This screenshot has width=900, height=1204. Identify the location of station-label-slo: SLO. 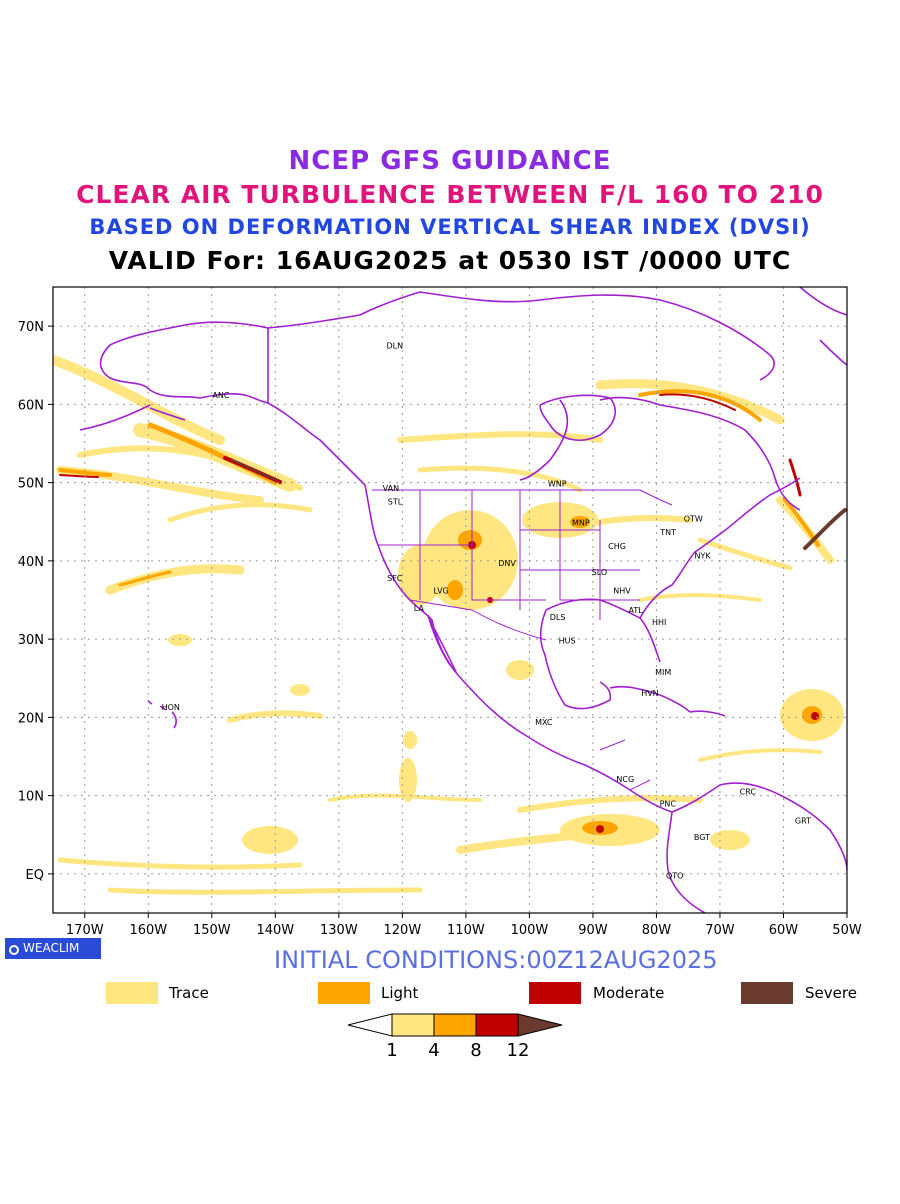
(600, 572).